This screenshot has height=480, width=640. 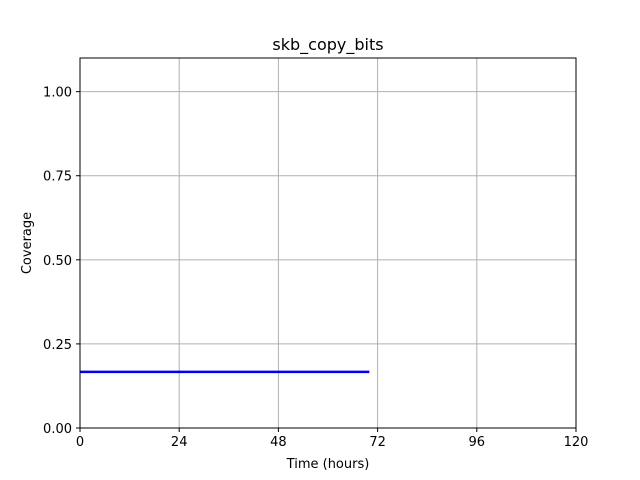 What do you see at coordinates (328, 464) in the screenshot?
I see `x-axis-label: Time (hours)` at bounding box center [328, 464].